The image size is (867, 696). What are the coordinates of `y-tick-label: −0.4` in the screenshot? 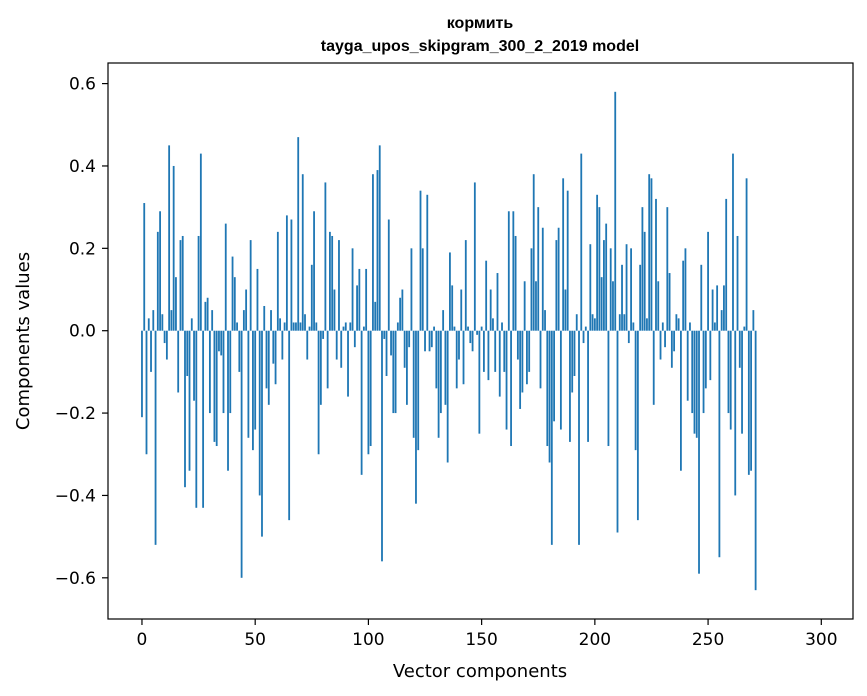 It's located at (75, 496).